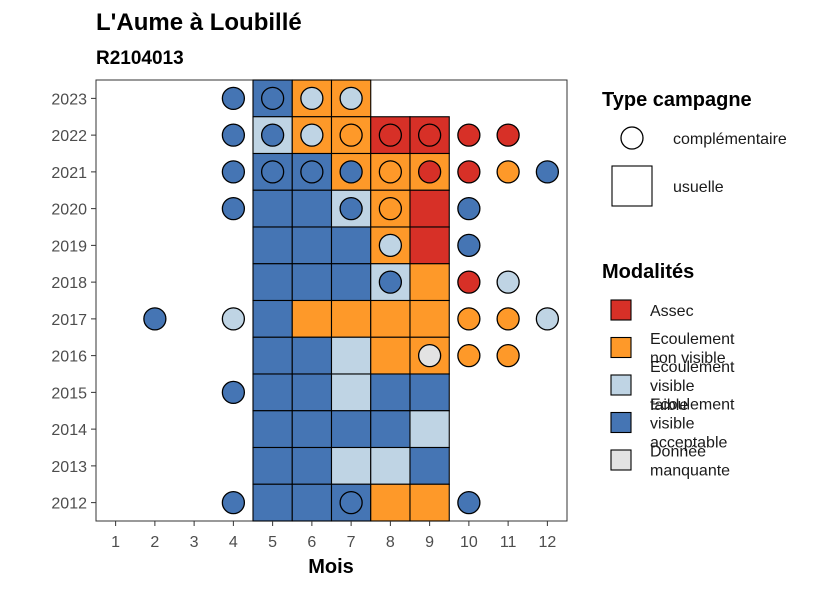  What do you see at coordinates (698, 187) in the screenshot?
I see `legend-type-label-1: usuelle` at bounding box center [698, 187].